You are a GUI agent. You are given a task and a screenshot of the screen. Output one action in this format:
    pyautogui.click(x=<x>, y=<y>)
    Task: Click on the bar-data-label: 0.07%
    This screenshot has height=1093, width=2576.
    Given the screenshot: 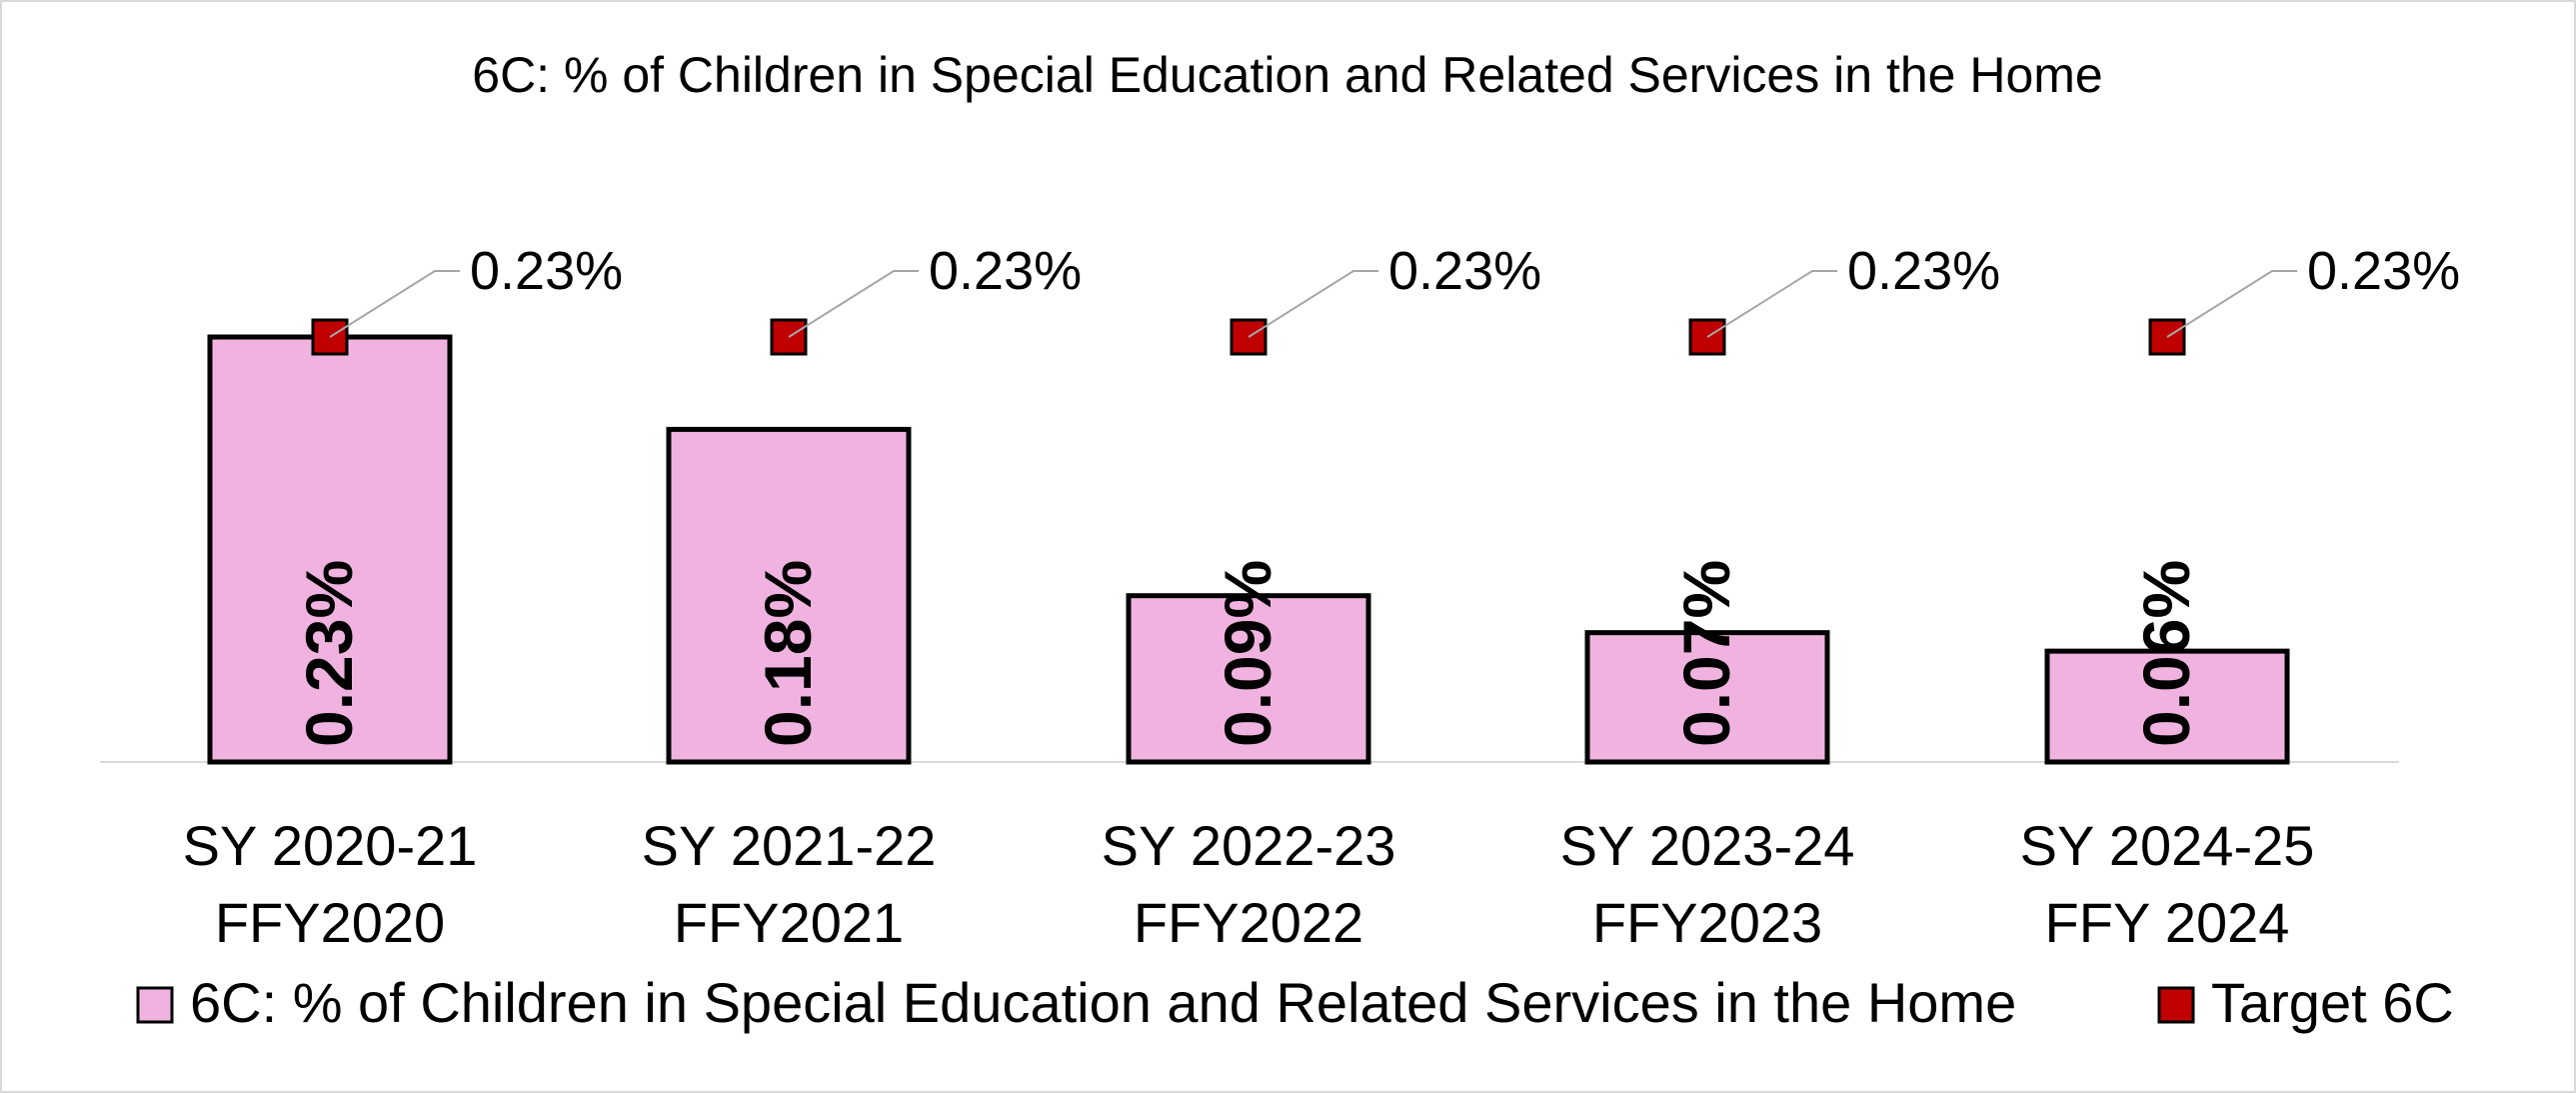 What is the action you would take?
    pyautogui.click(x=1706, y=653)
    